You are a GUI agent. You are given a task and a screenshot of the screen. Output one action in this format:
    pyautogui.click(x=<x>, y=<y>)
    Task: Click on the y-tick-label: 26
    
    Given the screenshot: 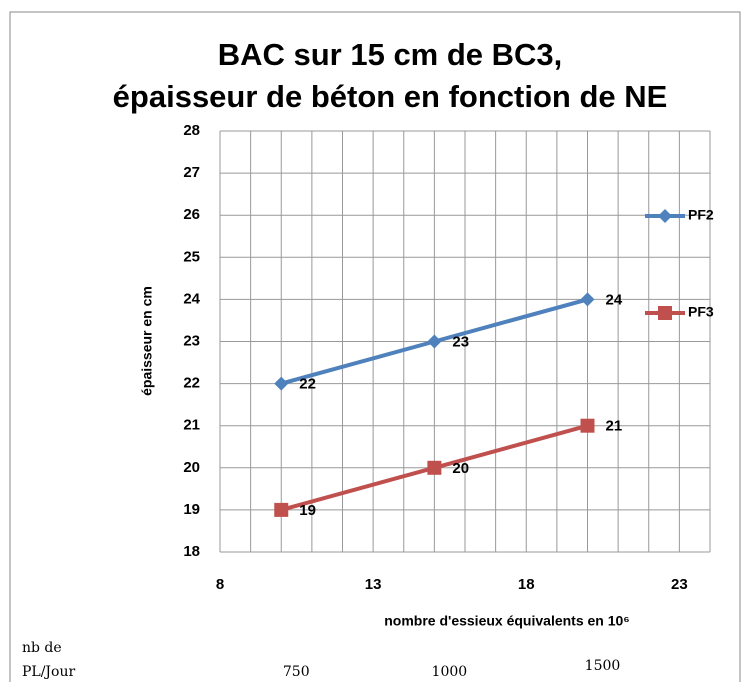 What is the action you would take?
    pyautogui.click(x=191, y=214)
    